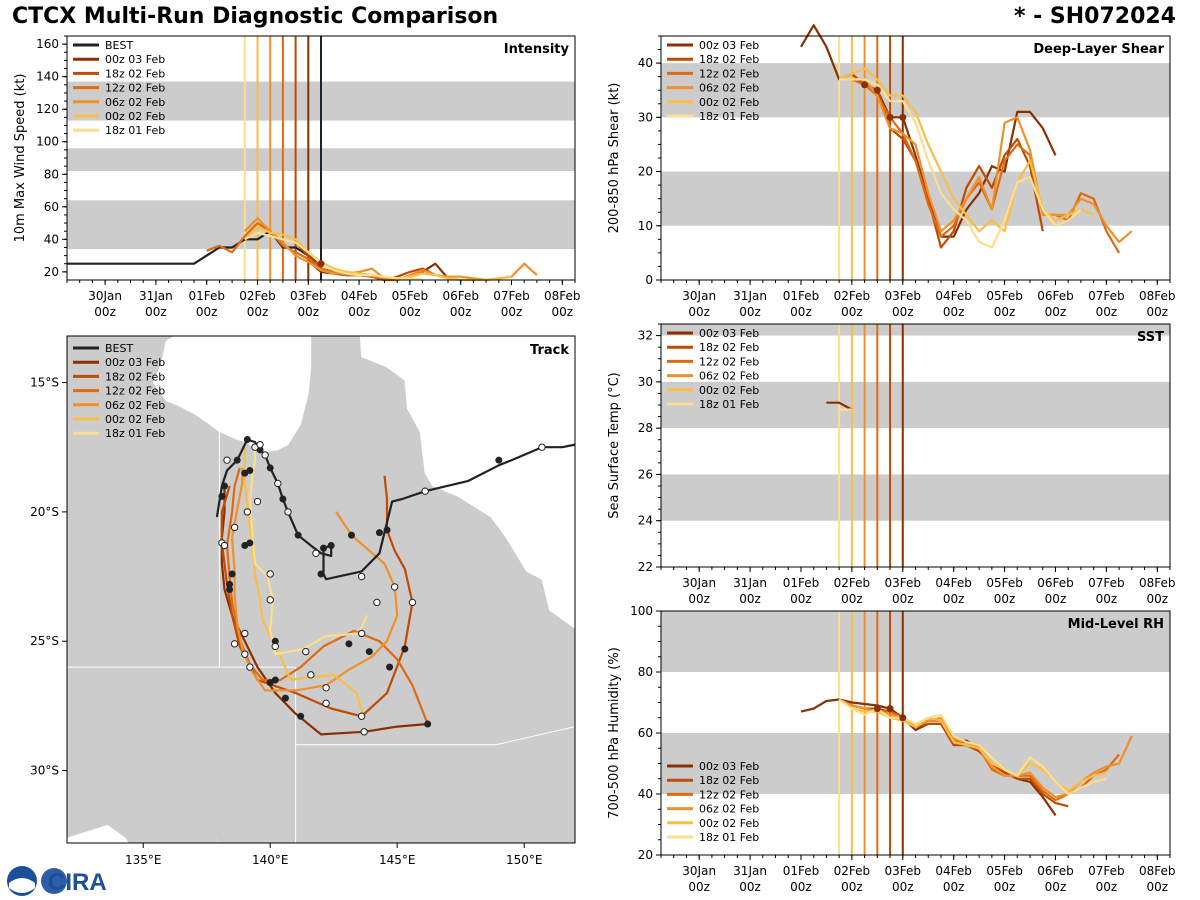 This screenshot has height=900, width=1200. What do you see at coordinates (562, 296) in the screenshot?
I see `x-tick-label: 08Feb` at bounding box center [562, 296].